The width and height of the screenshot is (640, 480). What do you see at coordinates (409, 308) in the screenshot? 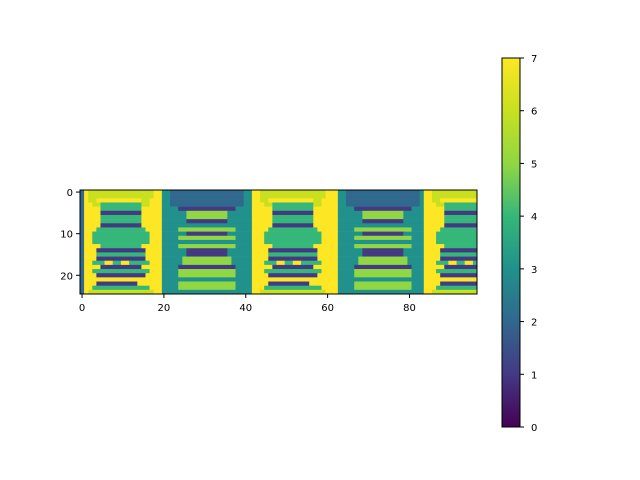
I see `x-tick-label: 80` at bounding box center [409, 308].